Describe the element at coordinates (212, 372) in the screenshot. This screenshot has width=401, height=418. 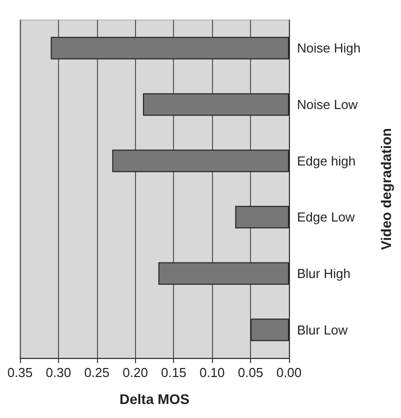
I see `x-tick-label: 0.10` at that location.